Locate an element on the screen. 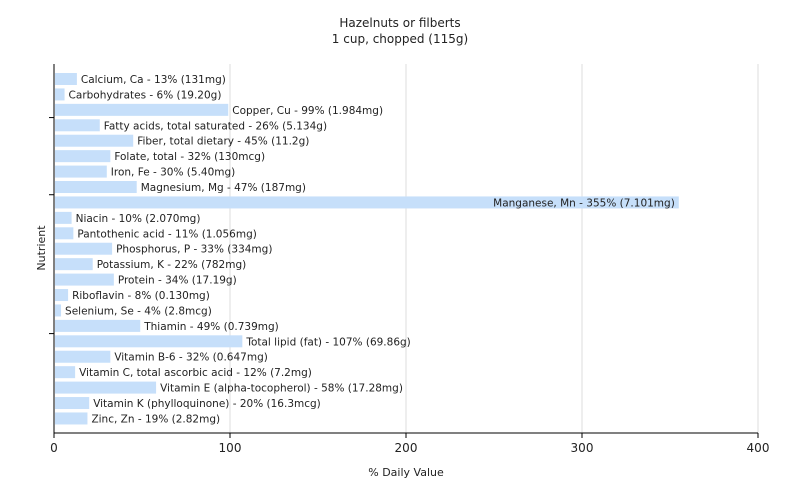  bar-label: Total lipid (fat) - 107% (69.86g) is located at coordinates (327, 342).